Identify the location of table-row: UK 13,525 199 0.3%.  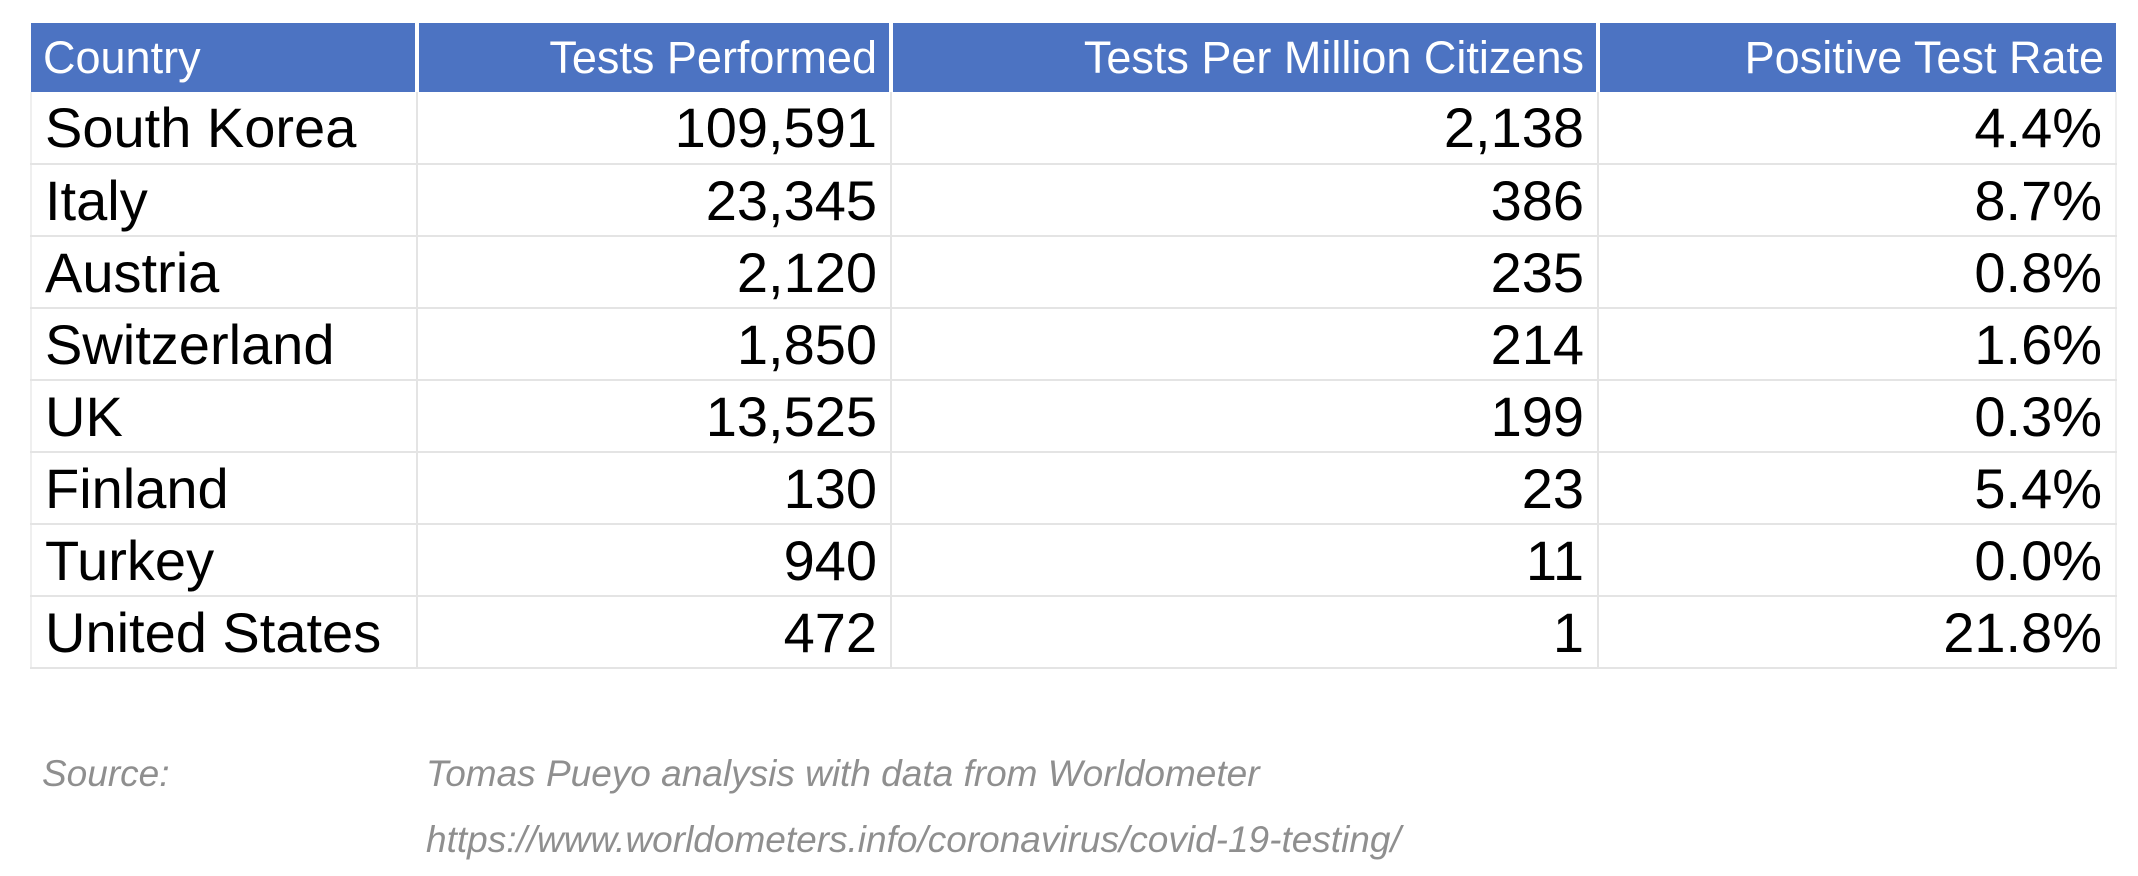
(1073, 416).